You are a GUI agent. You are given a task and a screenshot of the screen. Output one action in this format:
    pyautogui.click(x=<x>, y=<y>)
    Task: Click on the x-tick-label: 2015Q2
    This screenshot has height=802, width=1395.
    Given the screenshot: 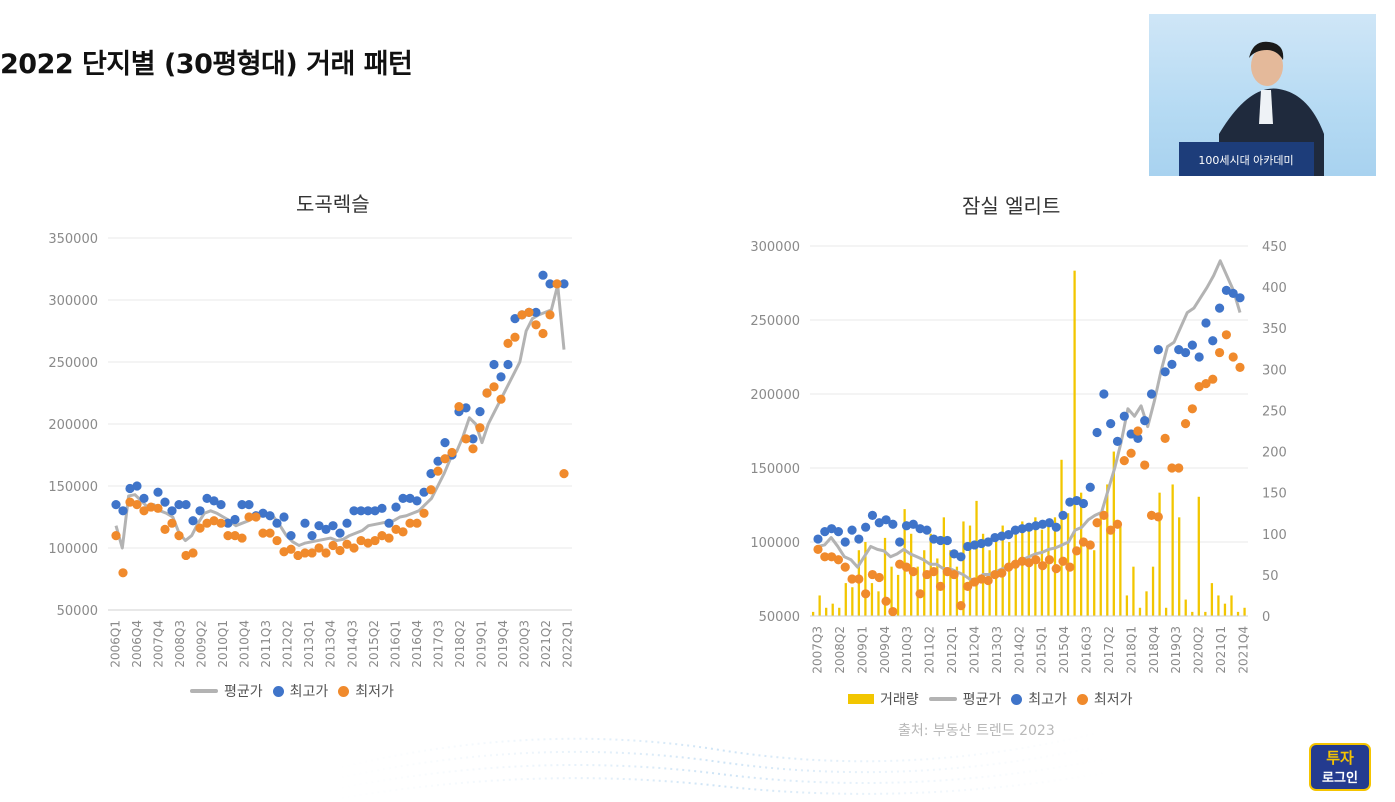 What is the action you would take?
    pyautogui.click(x=374, y=644)
    